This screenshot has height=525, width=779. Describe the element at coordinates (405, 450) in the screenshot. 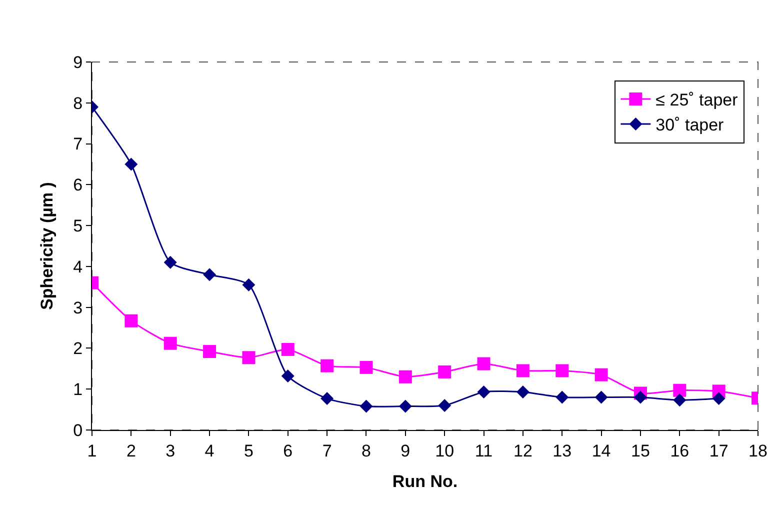

I see `x-tick-label: 9` at that location.